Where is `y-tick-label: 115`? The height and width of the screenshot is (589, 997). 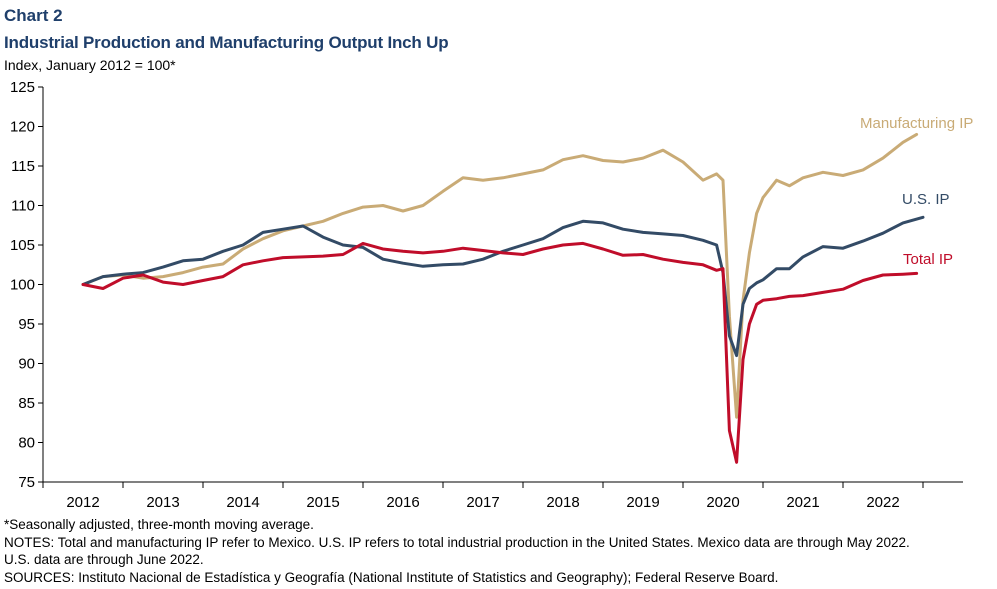 y-tick-label: 115 is located at coordinates (23, 166).